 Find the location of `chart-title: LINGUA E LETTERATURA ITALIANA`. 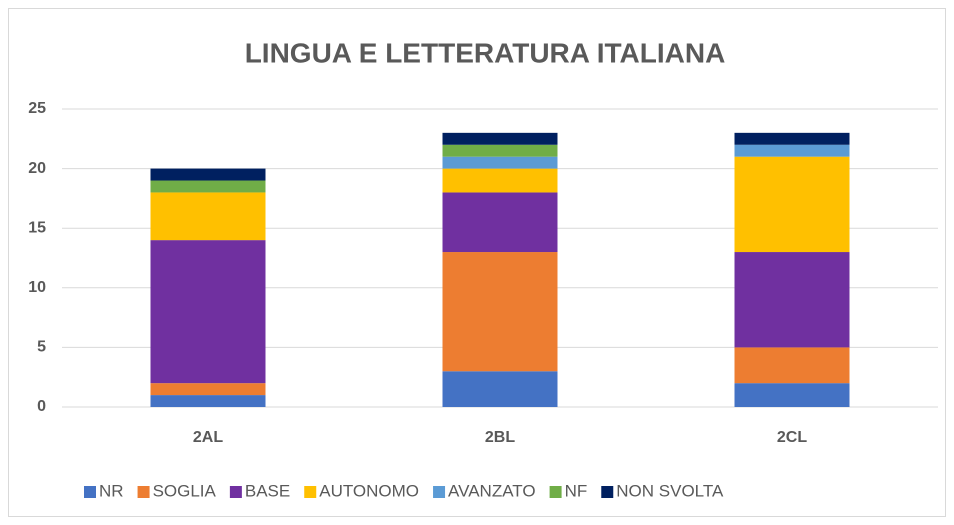

chart-title: LINGUA E LETTERATURA ITALIANA is located at coordinates (485, 52).